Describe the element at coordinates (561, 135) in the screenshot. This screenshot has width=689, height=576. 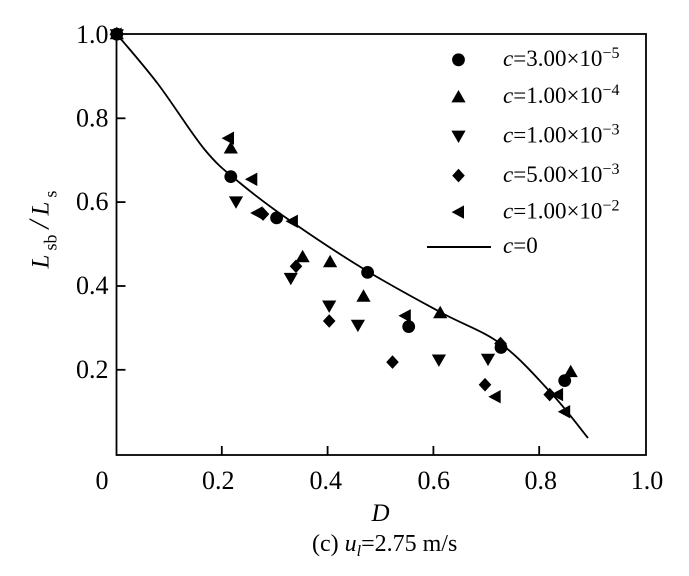
I see `svg-text: c=1.00×10−3` at that location.